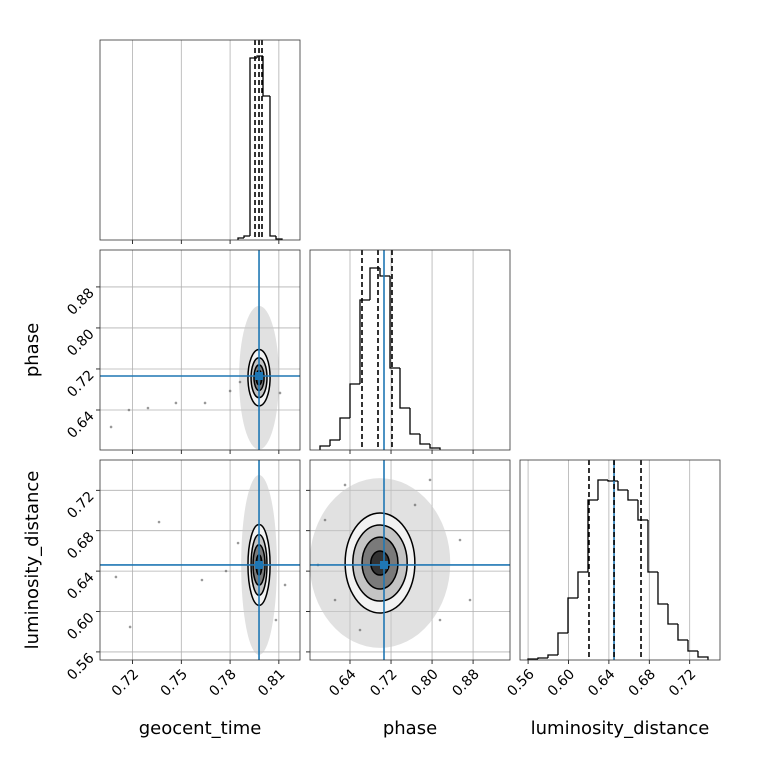 Image resolution: width=760 pixels, height=760 pixels. I want to click on x-tick-label: 0.68, so click(642, 682).